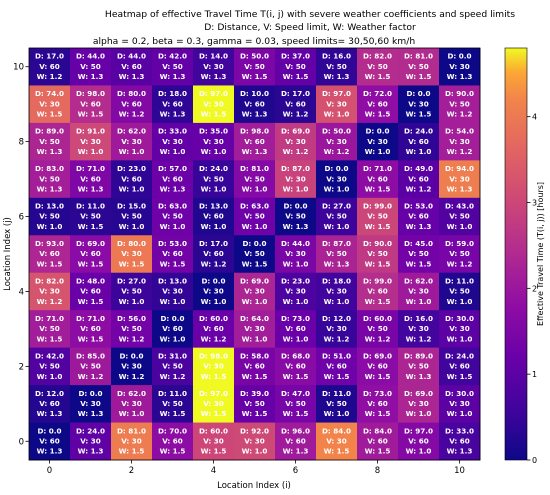  I want to click on cell-label: D: 87.0, so click(336, 243).